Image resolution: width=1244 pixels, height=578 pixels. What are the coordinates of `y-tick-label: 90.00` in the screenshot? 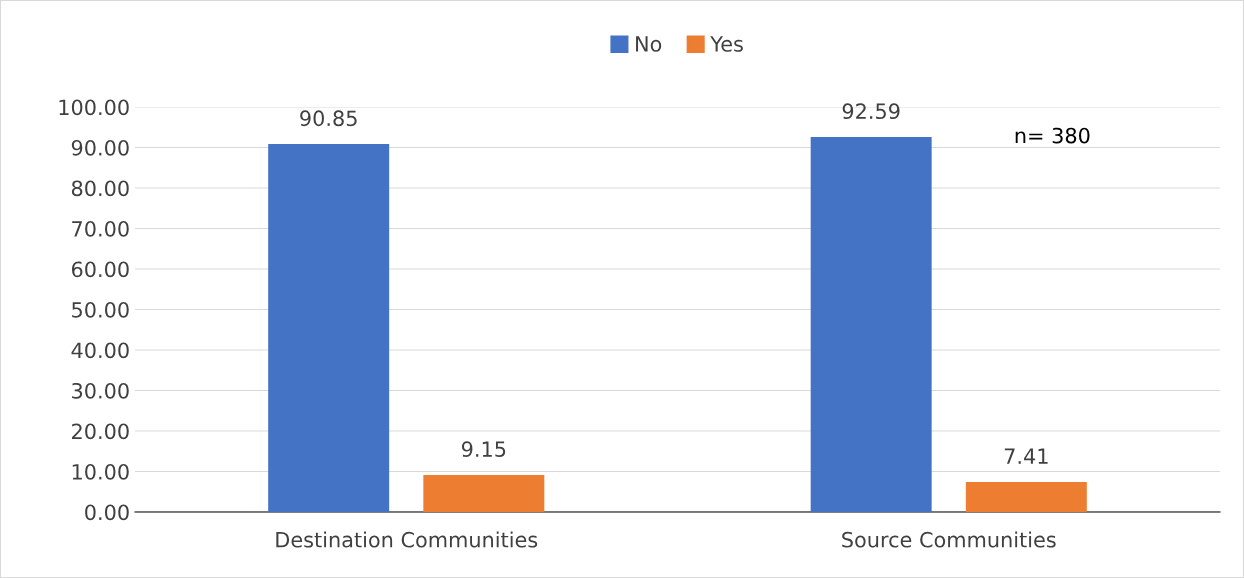 It's located at (100, 147).